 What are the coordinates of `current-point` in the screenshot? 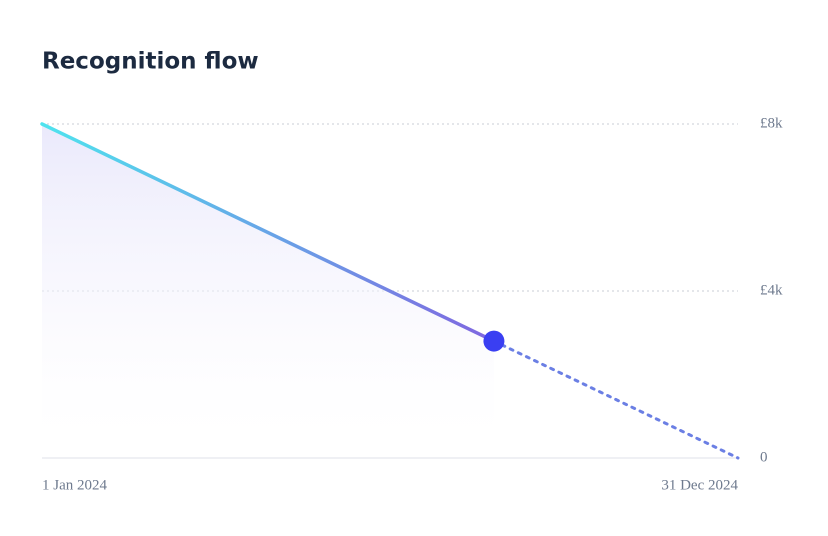 It's located at (494, 341).